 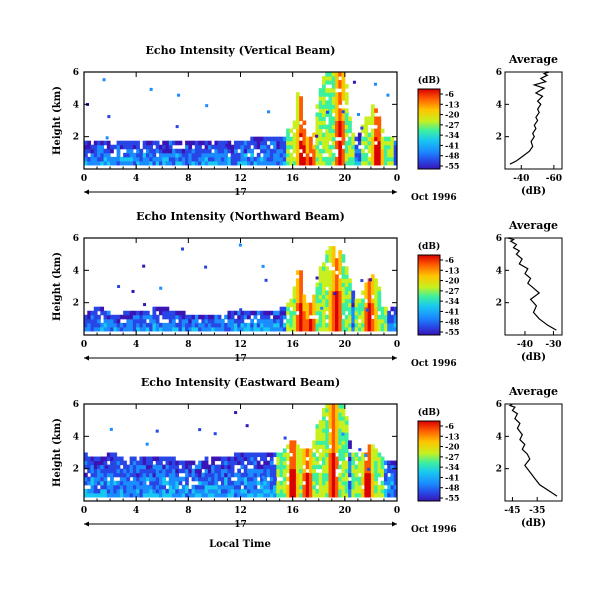 What do you see at coordinates (533, 357) in the screenshot?
I see `average-x-label: (dB)` at bounding box center [533, 357].